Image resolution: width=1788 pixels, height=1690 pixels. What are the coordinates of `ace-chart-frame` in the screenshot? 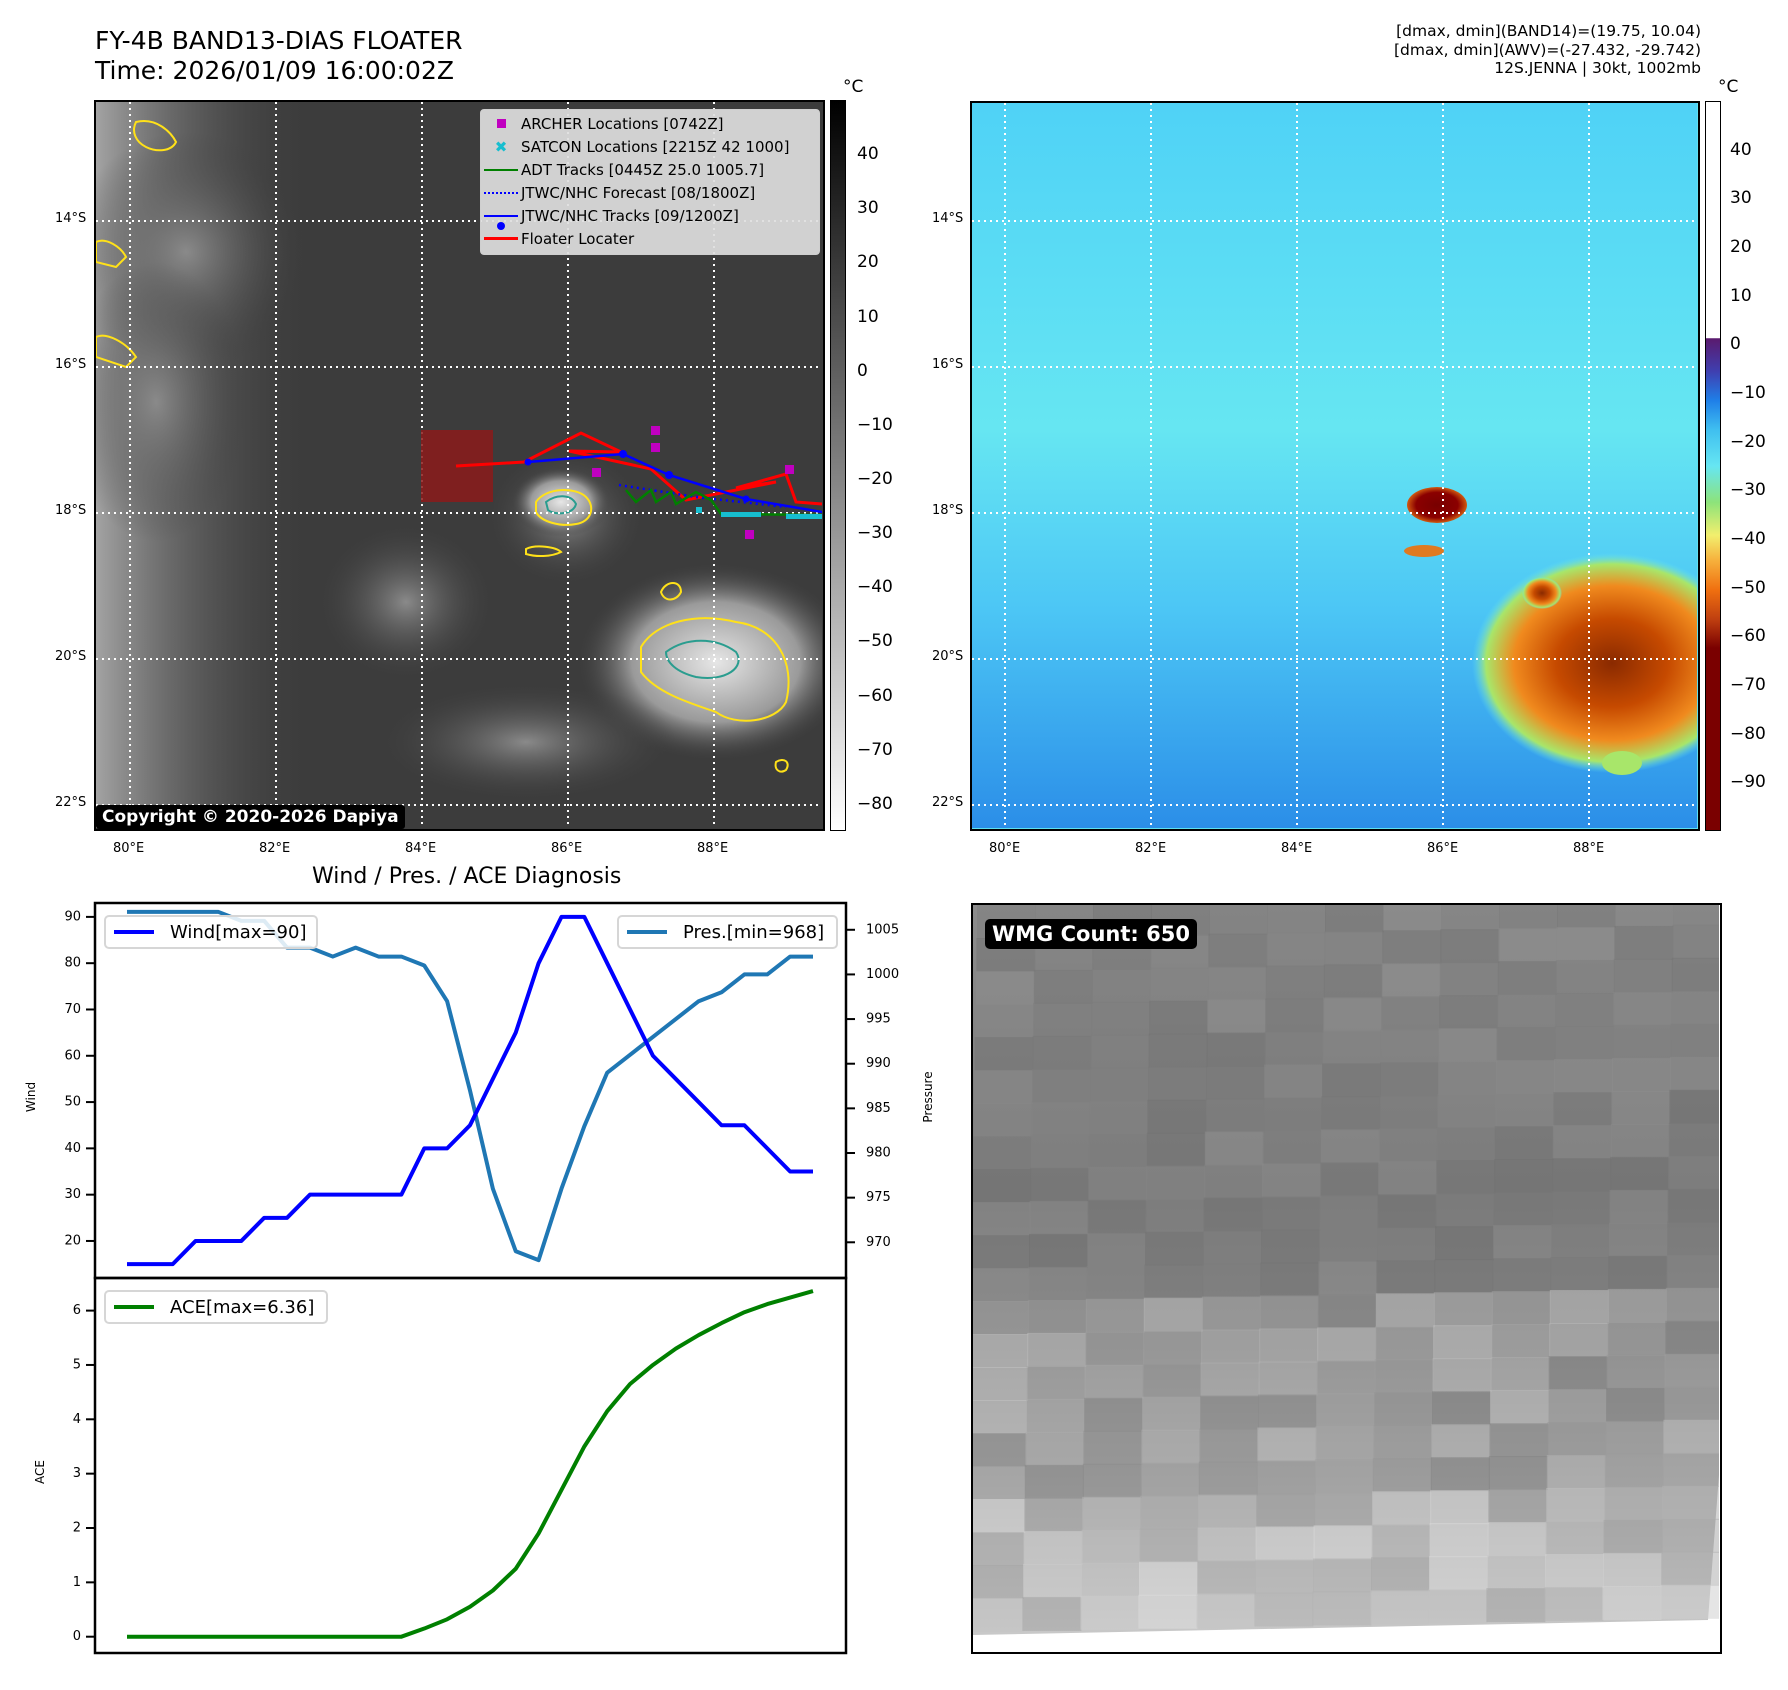 It's located at (470, 1465).